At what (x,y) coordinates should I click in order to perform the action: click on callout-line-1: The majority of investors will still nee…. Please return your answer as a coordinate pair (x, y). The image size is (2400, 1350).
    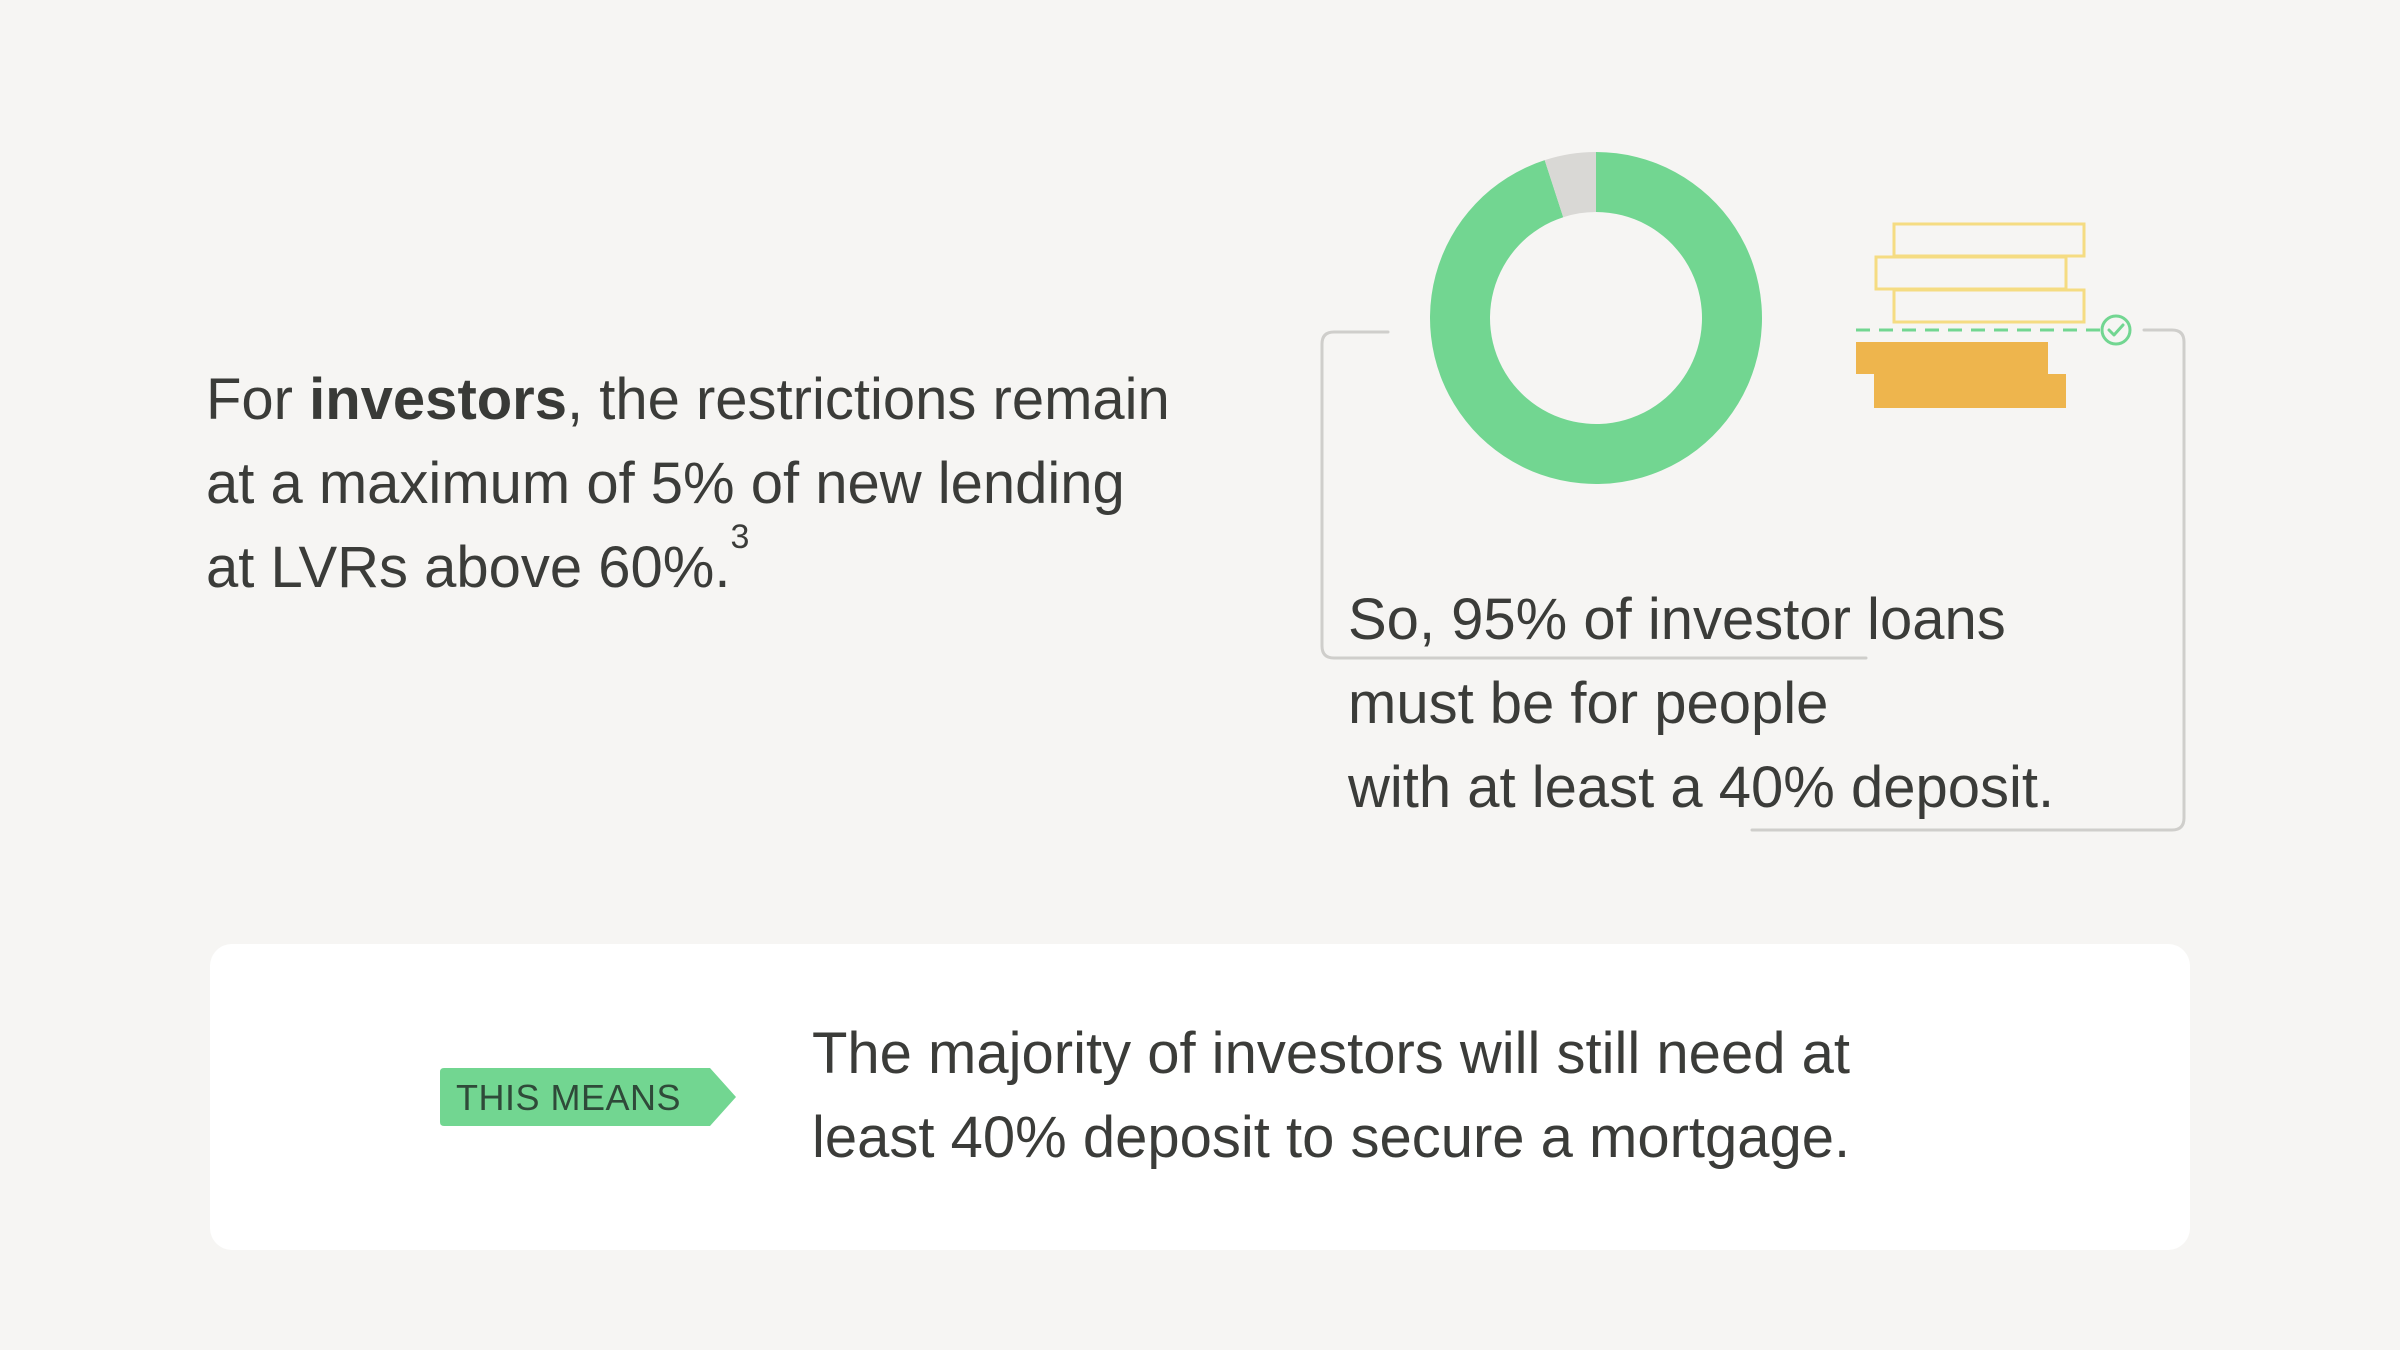
    Looking at the image, I should click on (1331, 1053).